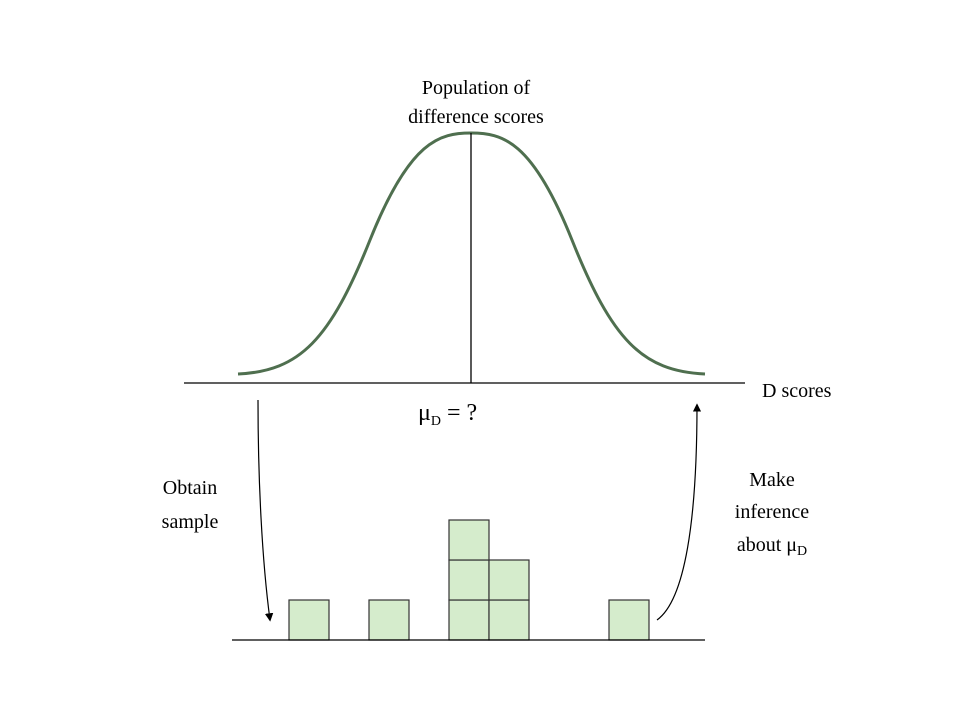 The width and height of the screenshot is (960, 720). I want to click on label-line: sample, so click(190, 522).